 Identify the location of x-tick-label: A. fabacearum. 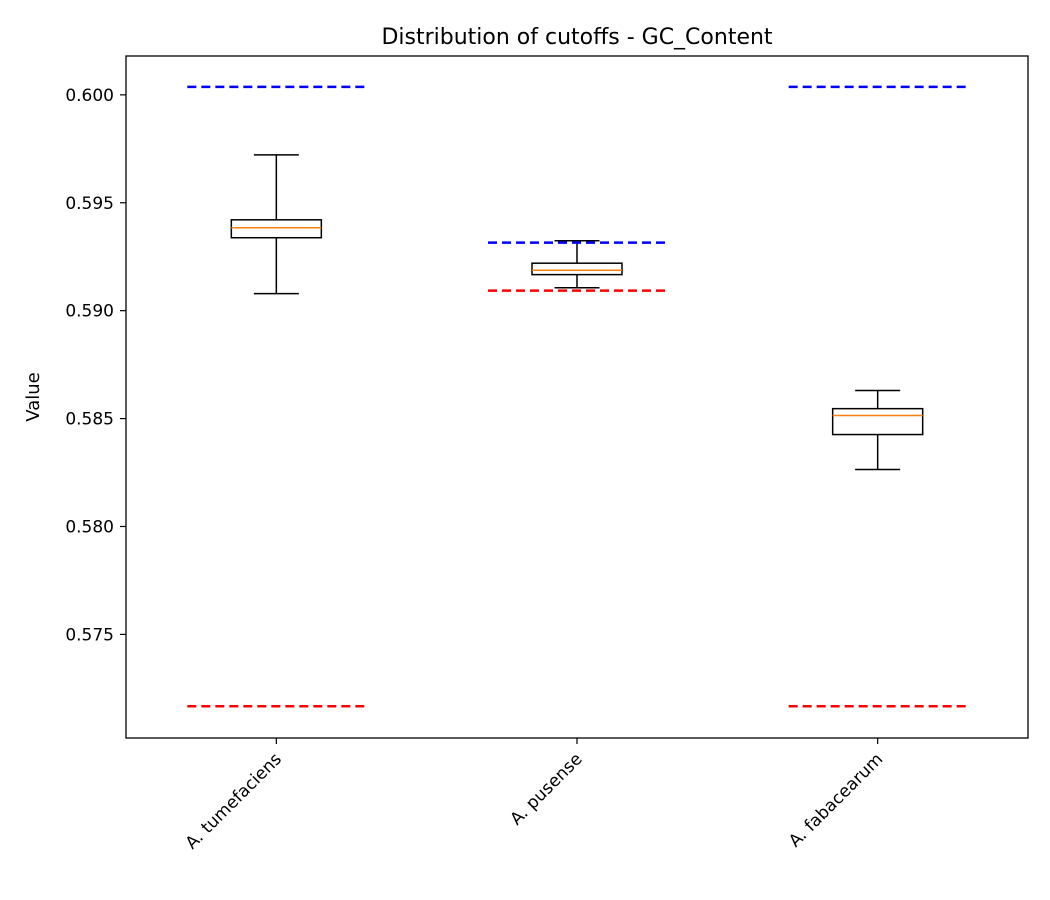
(836, 800).